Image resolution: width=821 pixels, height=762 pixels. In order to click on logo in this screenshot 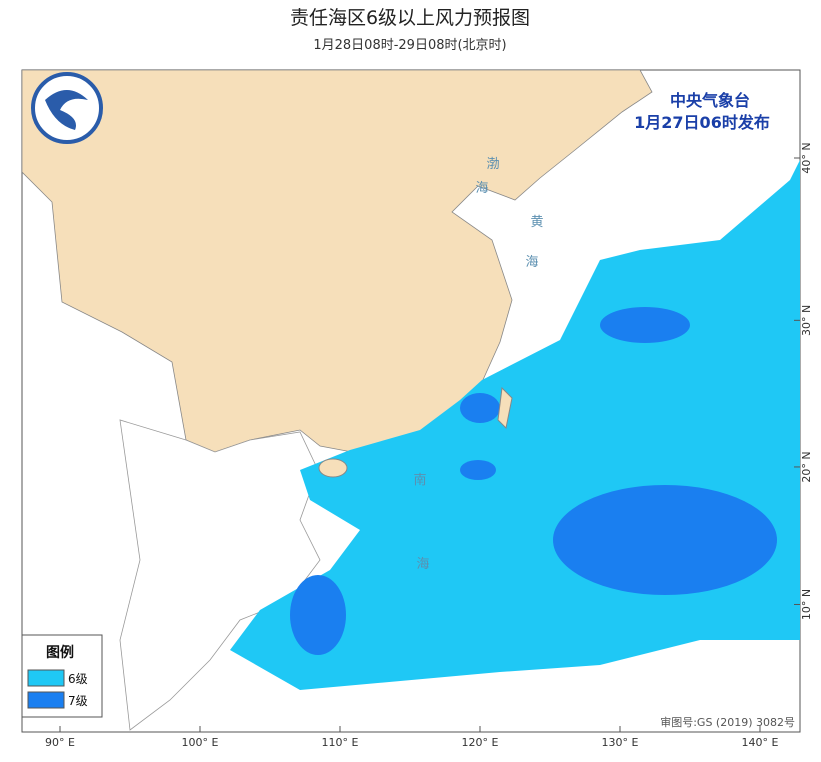, I will do `click(67, 108)`.